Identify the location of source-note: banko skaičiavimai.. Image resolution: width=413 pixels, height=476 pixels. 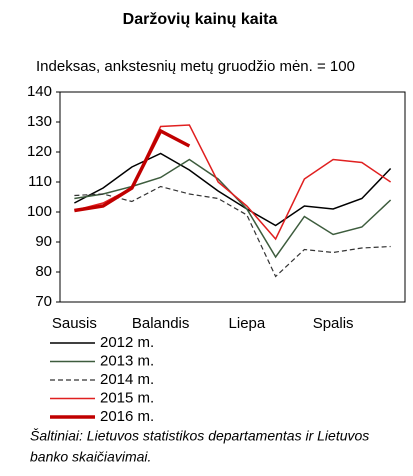
(90, 457).